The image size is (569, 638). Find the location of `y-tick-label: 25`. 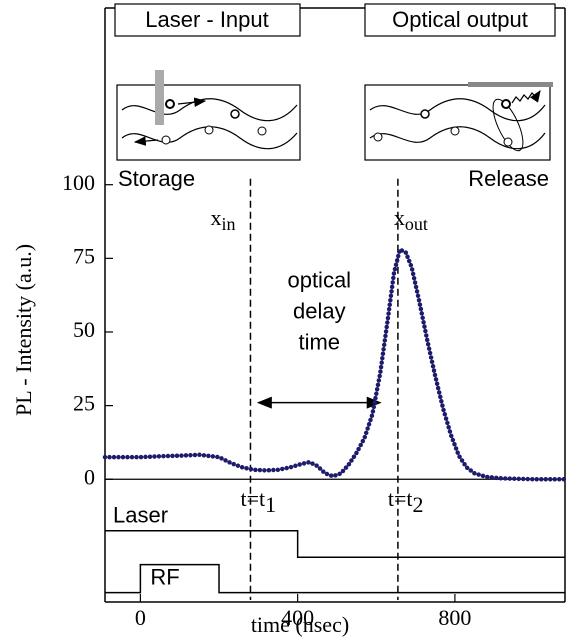

y-tick-label: 25 is located at coordinates (84, 403).